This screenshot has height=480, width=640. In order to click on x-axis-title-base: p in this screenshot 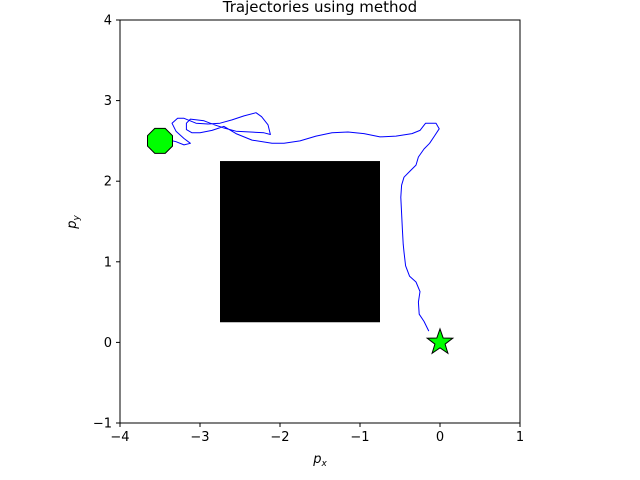, I will do `click(316, 459)`.